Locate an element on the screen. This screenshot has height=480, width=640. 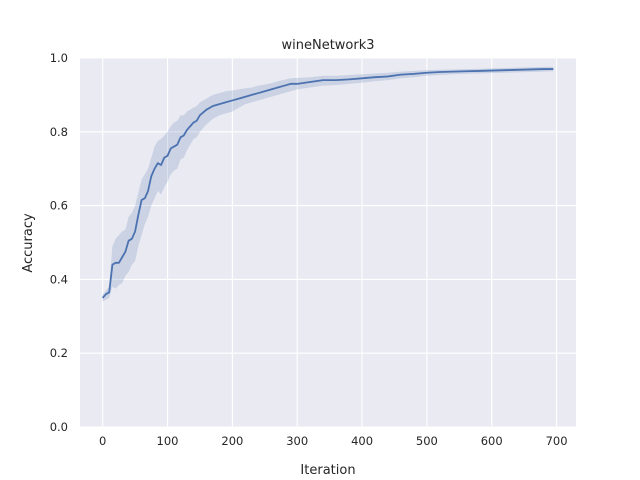
x-tick-label: 0 is located at coordinates (102, 441).